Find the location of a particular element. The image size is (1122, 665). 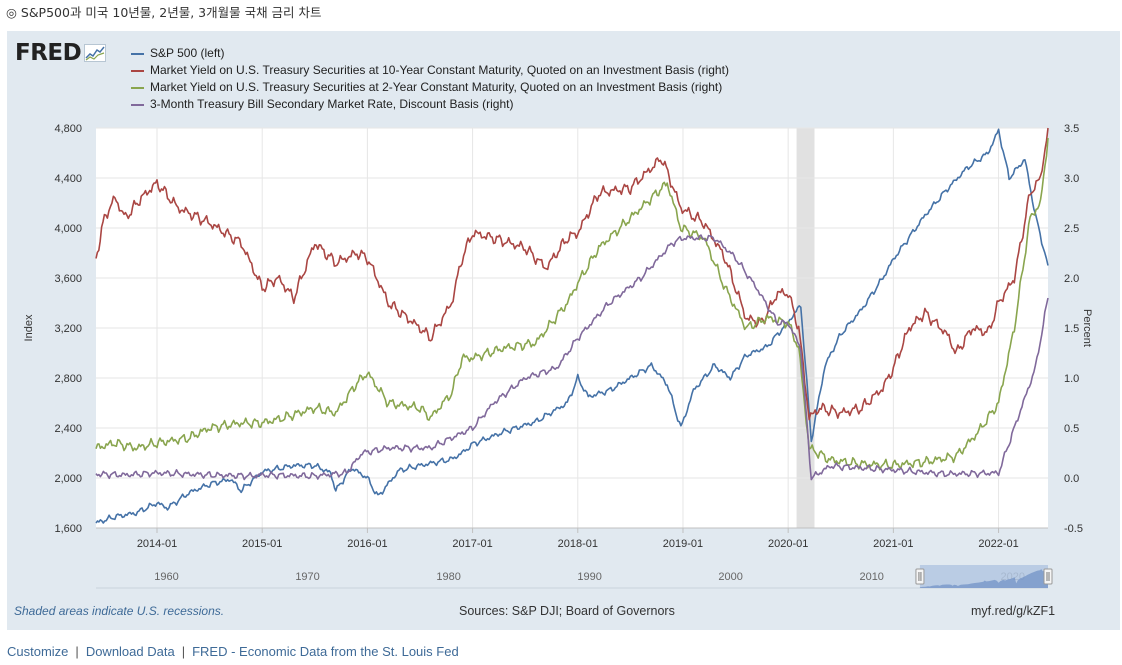

fred-sparkline-icon is located at coordinates (95, 53).